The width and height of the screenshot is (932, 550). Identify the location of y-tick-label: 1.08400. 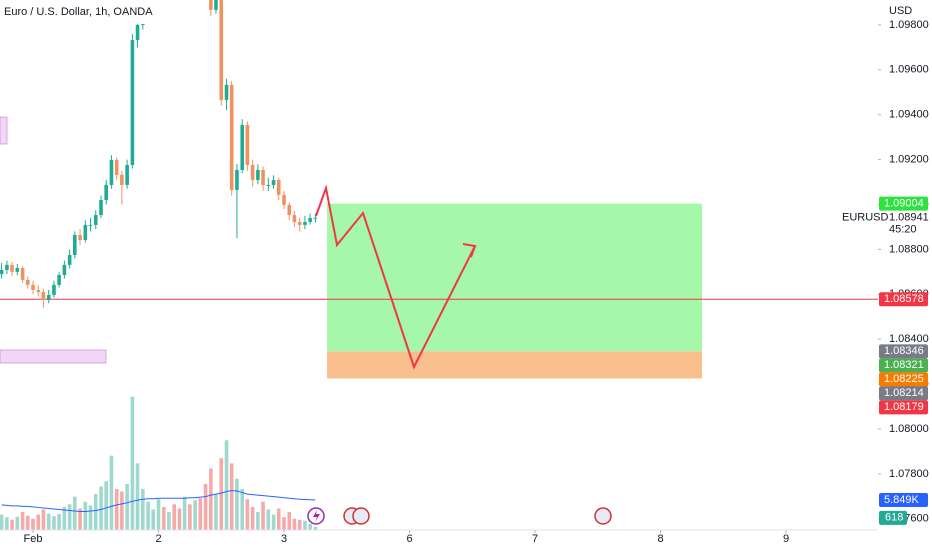
(909, 339).